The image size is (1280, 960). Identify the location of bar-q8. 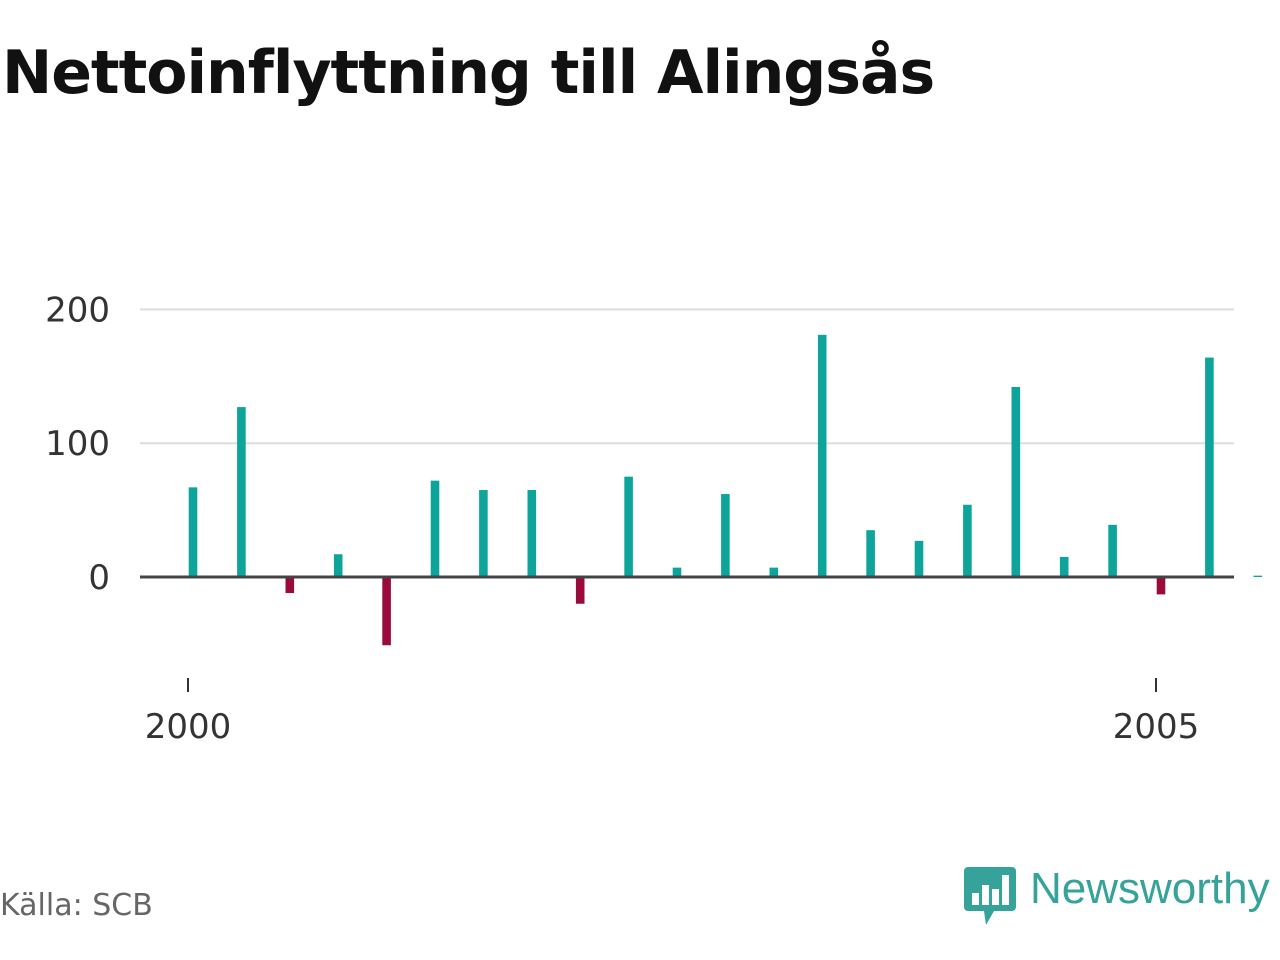
(532, 533).